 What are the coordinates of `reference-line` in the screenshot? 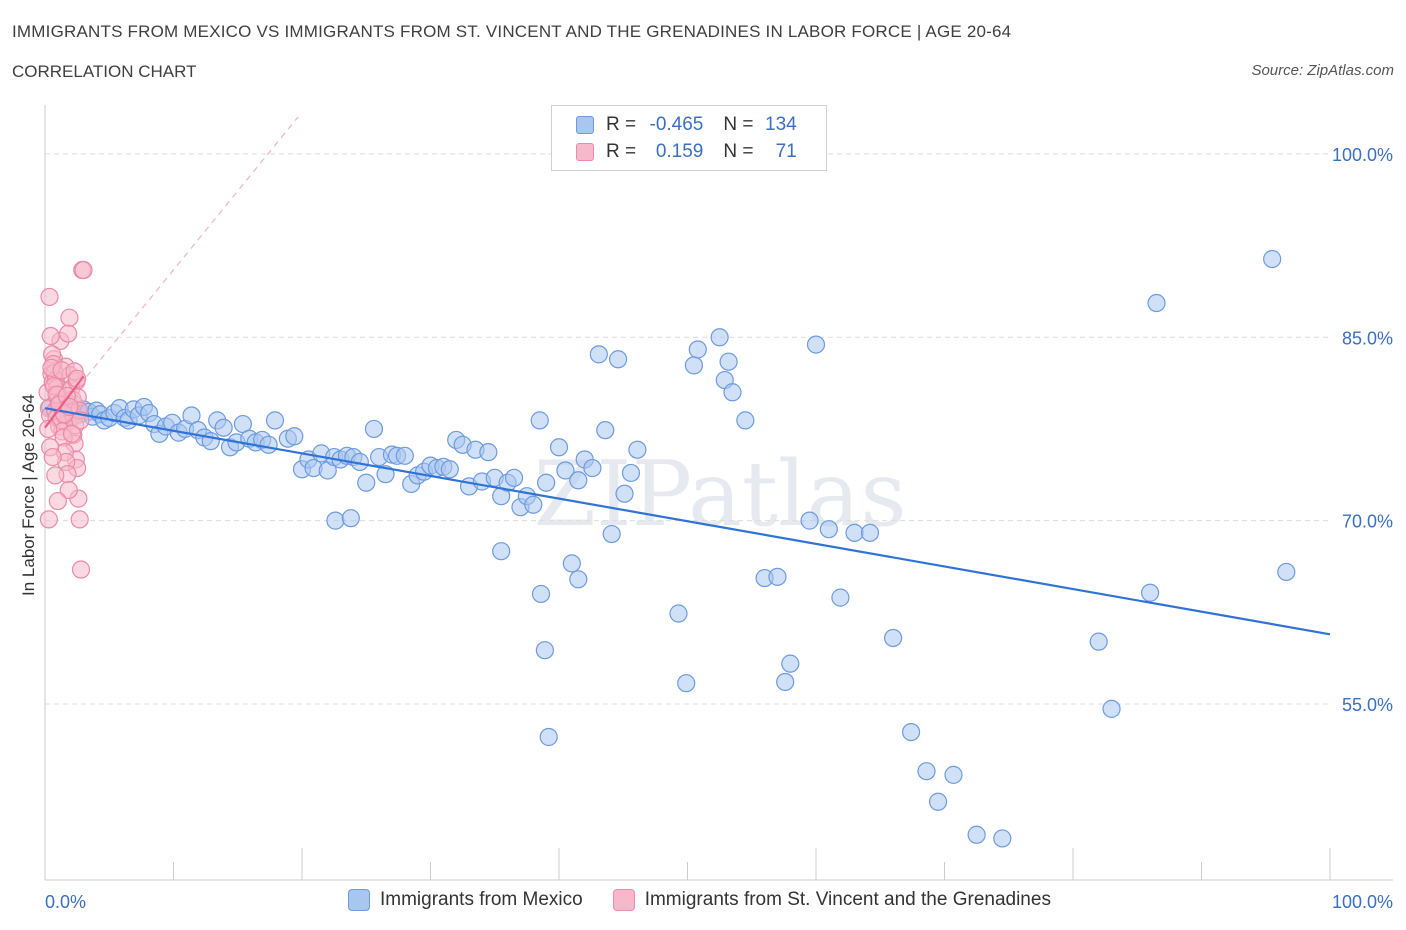 It's located at (171, 272).